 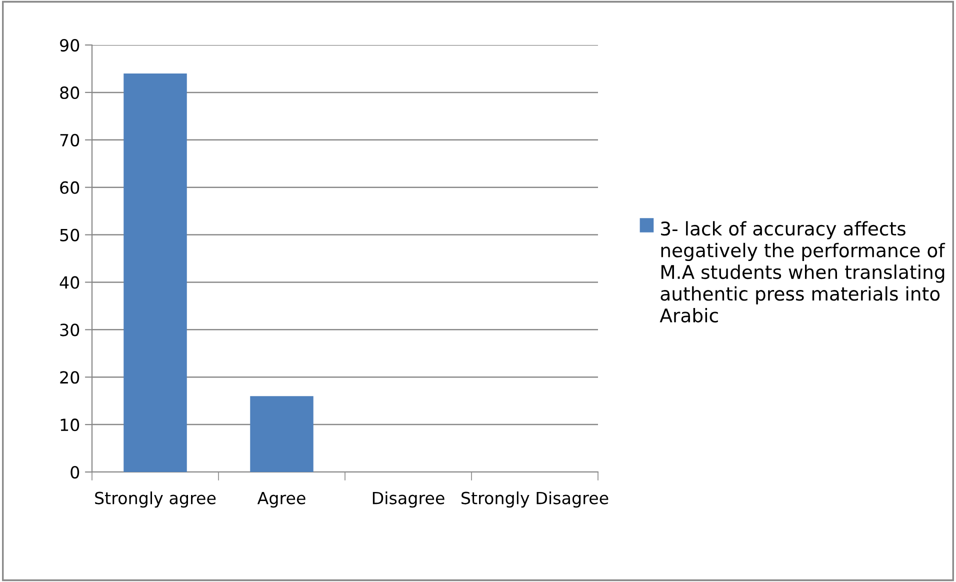 What do you see at coordinates (155, 499) in the screenshot?
I see `x-tick-label: Strongly agree` at bounding box center [155, 499].